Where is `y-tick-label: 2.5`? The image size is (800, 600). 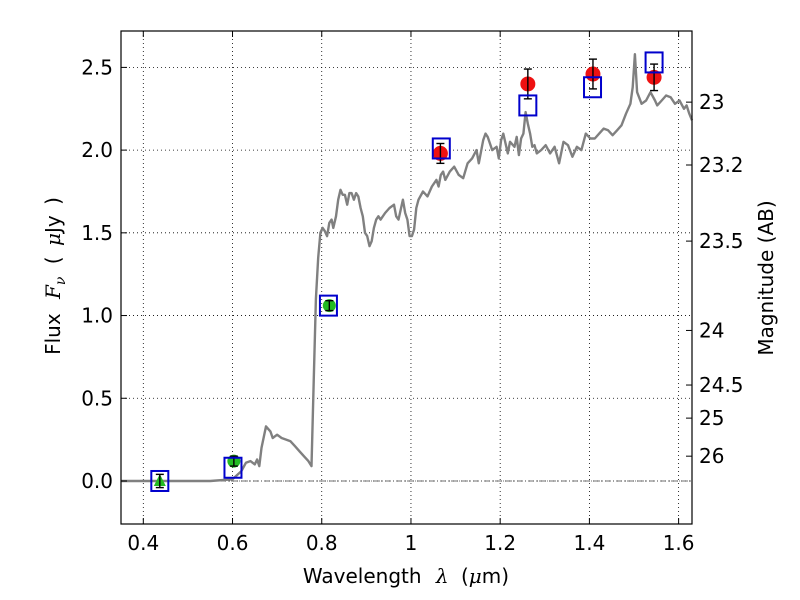
y-tick-label: 2.5 is located at coordinates (97, 67).